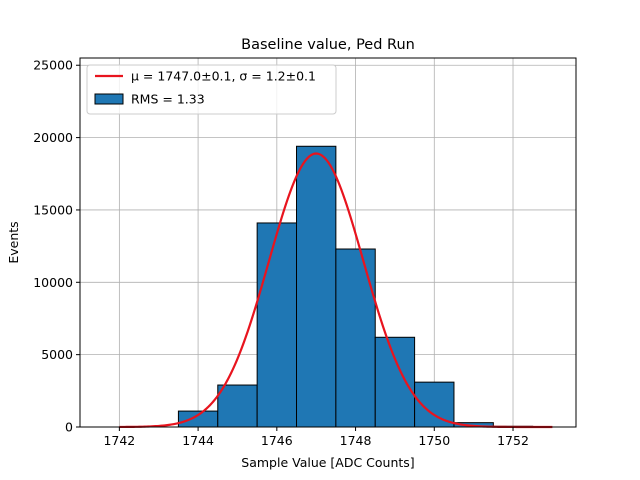 The height and width of the screenshot is (480, 640). What do you see at coordinates (434, 440) in the screenshot?
I see `x-tick-label: 1750` at bounding box center [434, 440].